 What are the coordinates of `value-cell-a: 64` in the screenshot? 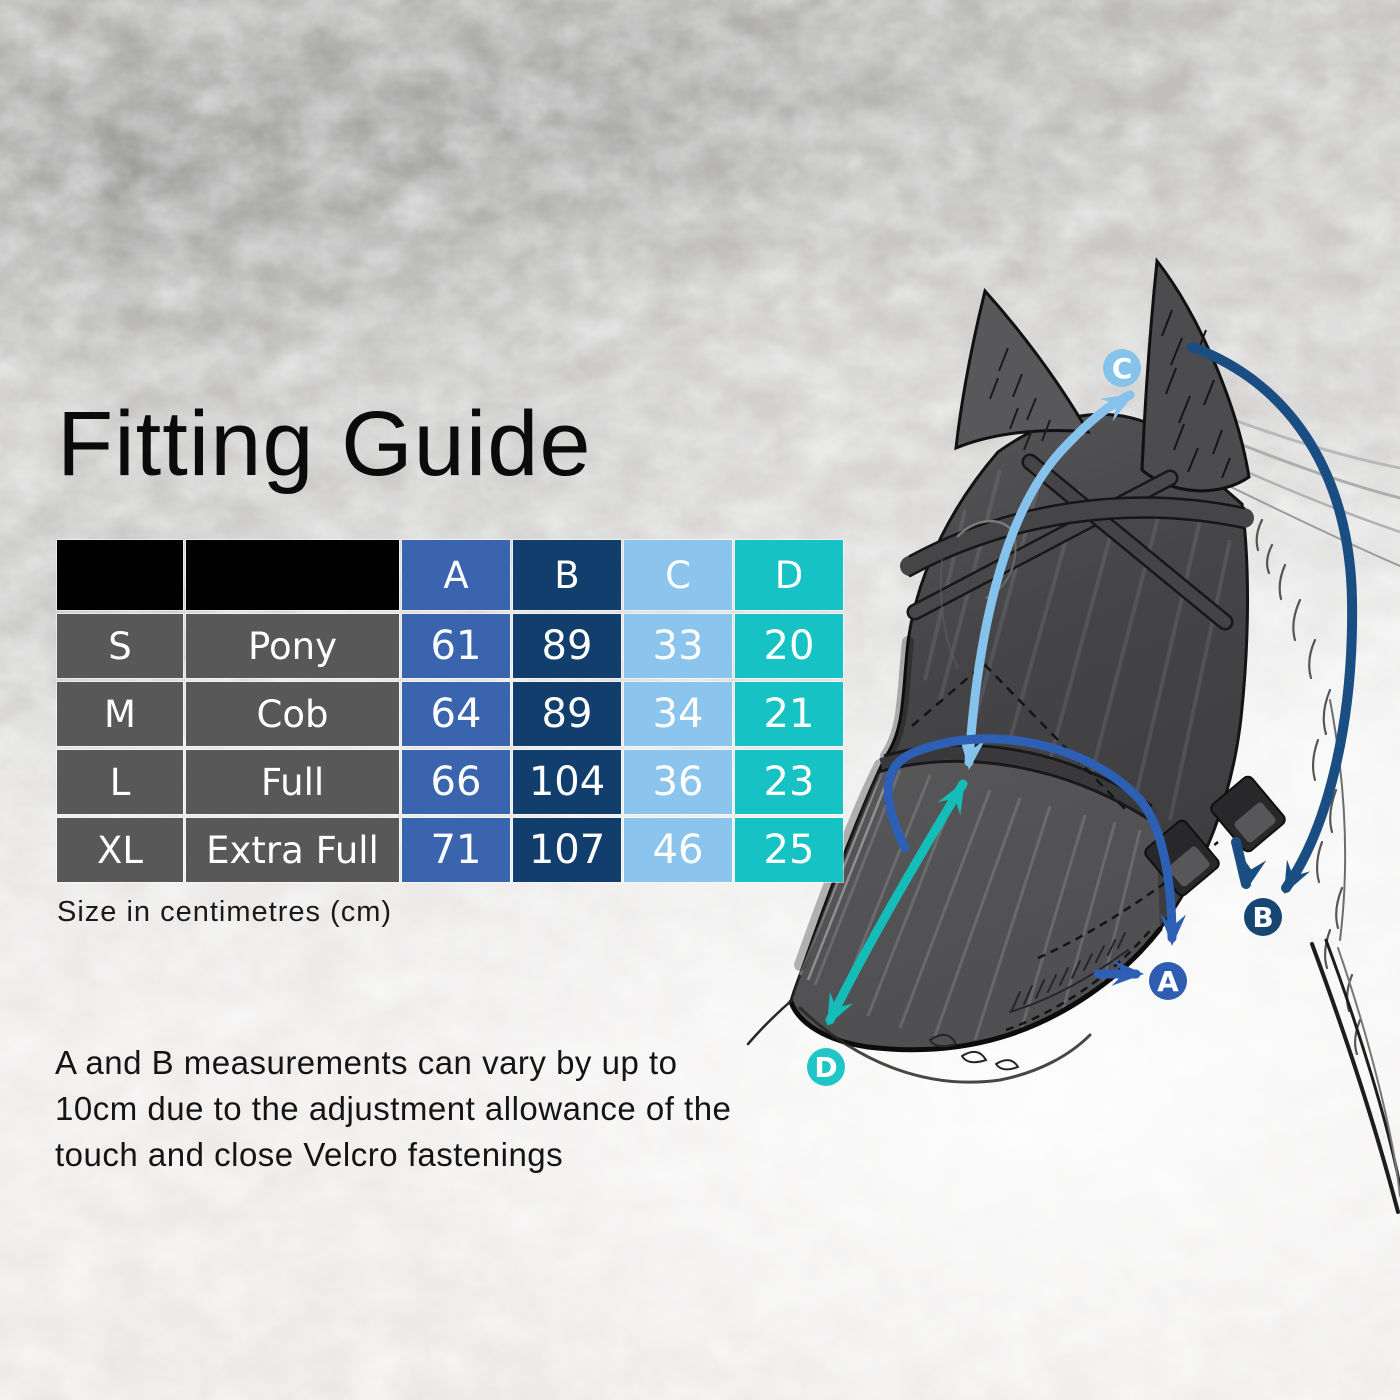 It's located at (456, 714).